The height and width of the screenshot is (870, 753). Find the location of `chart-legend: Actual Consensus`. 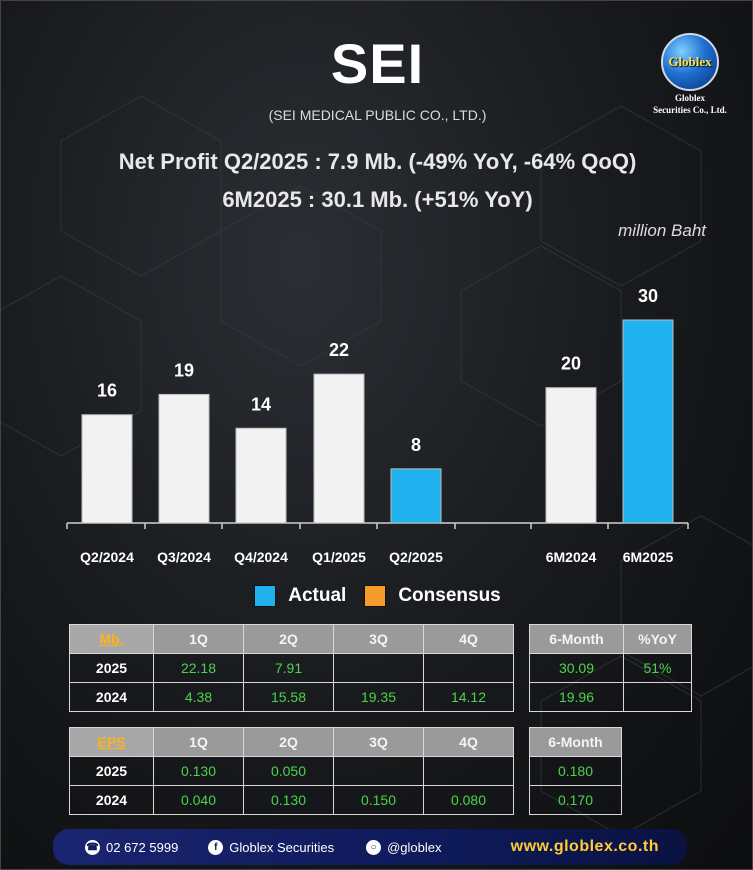

chart-legend: Actual Consensus is located at coordinates (376, 596).